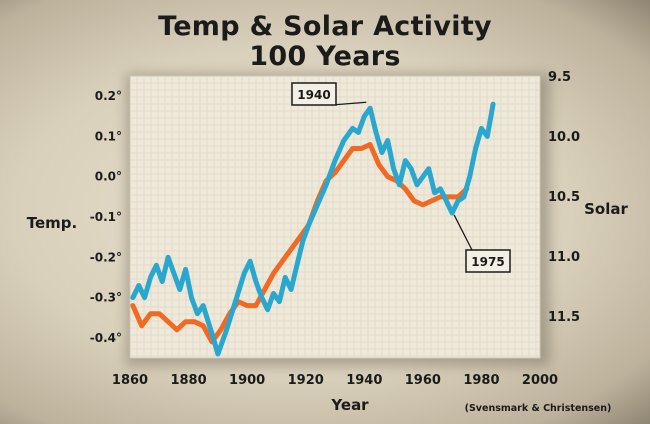  What do you see at coordinates (247, 380) in the screenshot?
I see `x-tick-label: 1900` at bounding box center [247, 380].